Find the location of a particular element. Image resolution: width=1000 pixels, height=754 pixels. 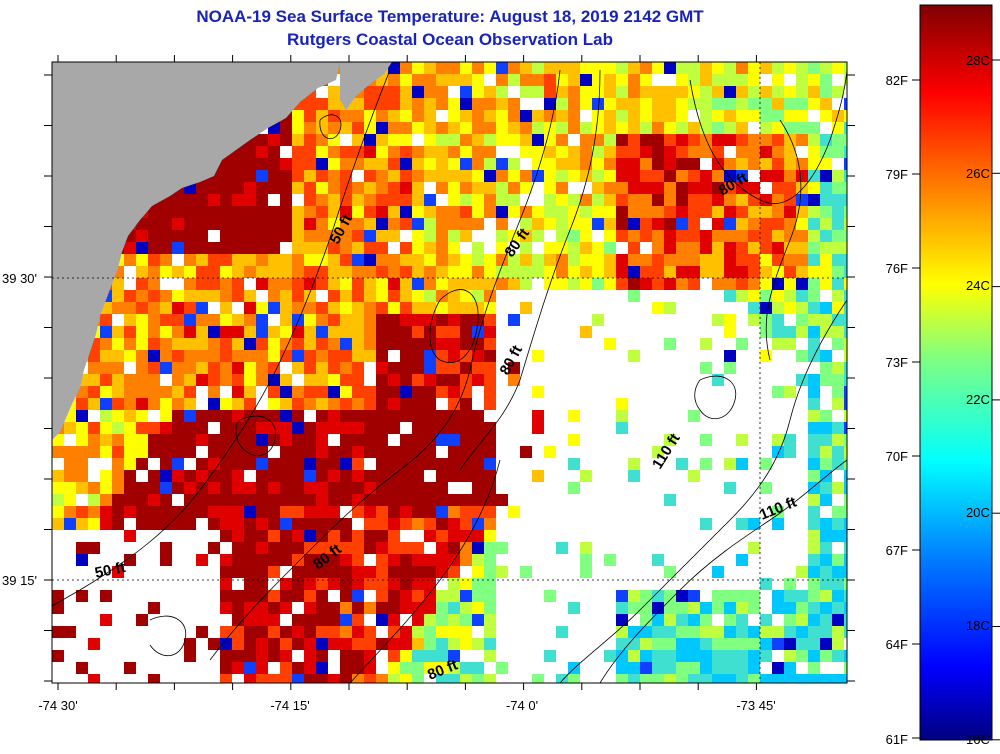

depth-label-50ft-south: 50 ft is located at coordinates (110, 570).